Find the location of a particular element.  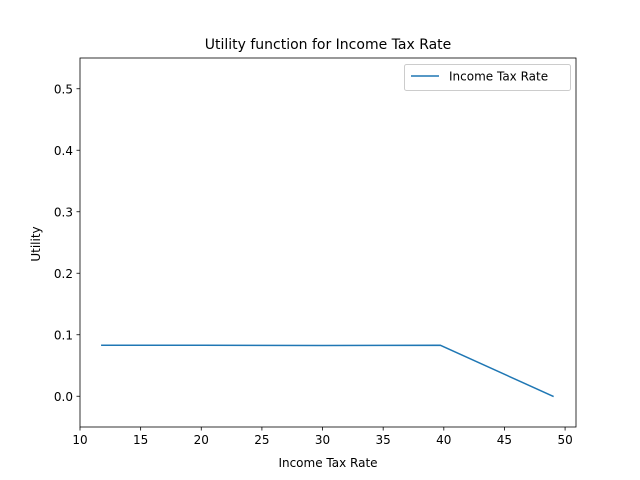

y-tick-label: 0.0 is located at coordinates (63, 397).